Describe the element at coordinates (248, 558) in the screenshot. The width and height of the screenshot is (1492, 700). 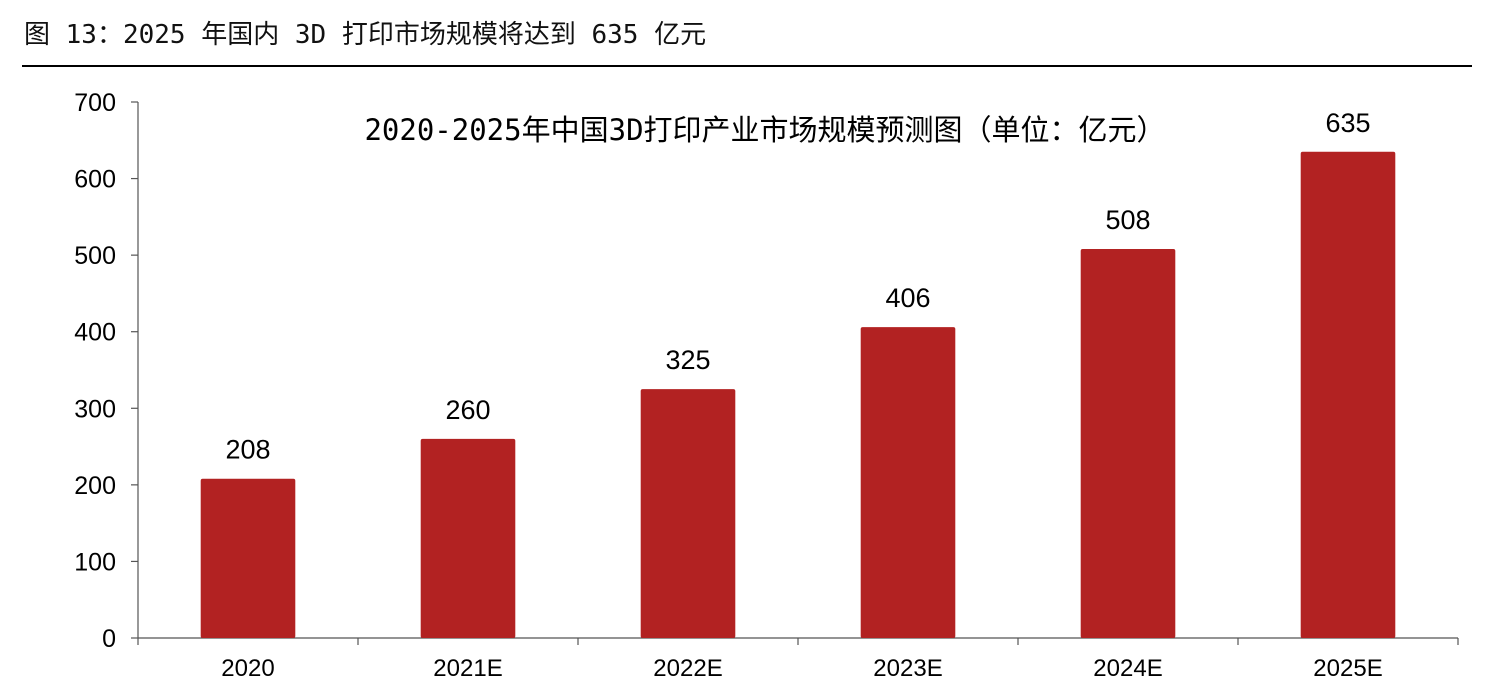
I see `bar-2020` at that location.